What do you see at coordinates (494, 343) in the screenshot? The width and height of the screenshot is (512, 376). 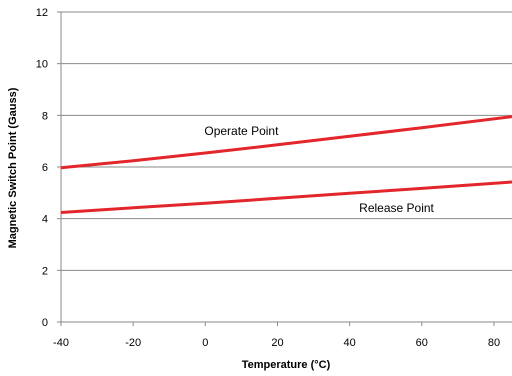 I see `x-tick-label: 80` at bounding box center [494, 343].